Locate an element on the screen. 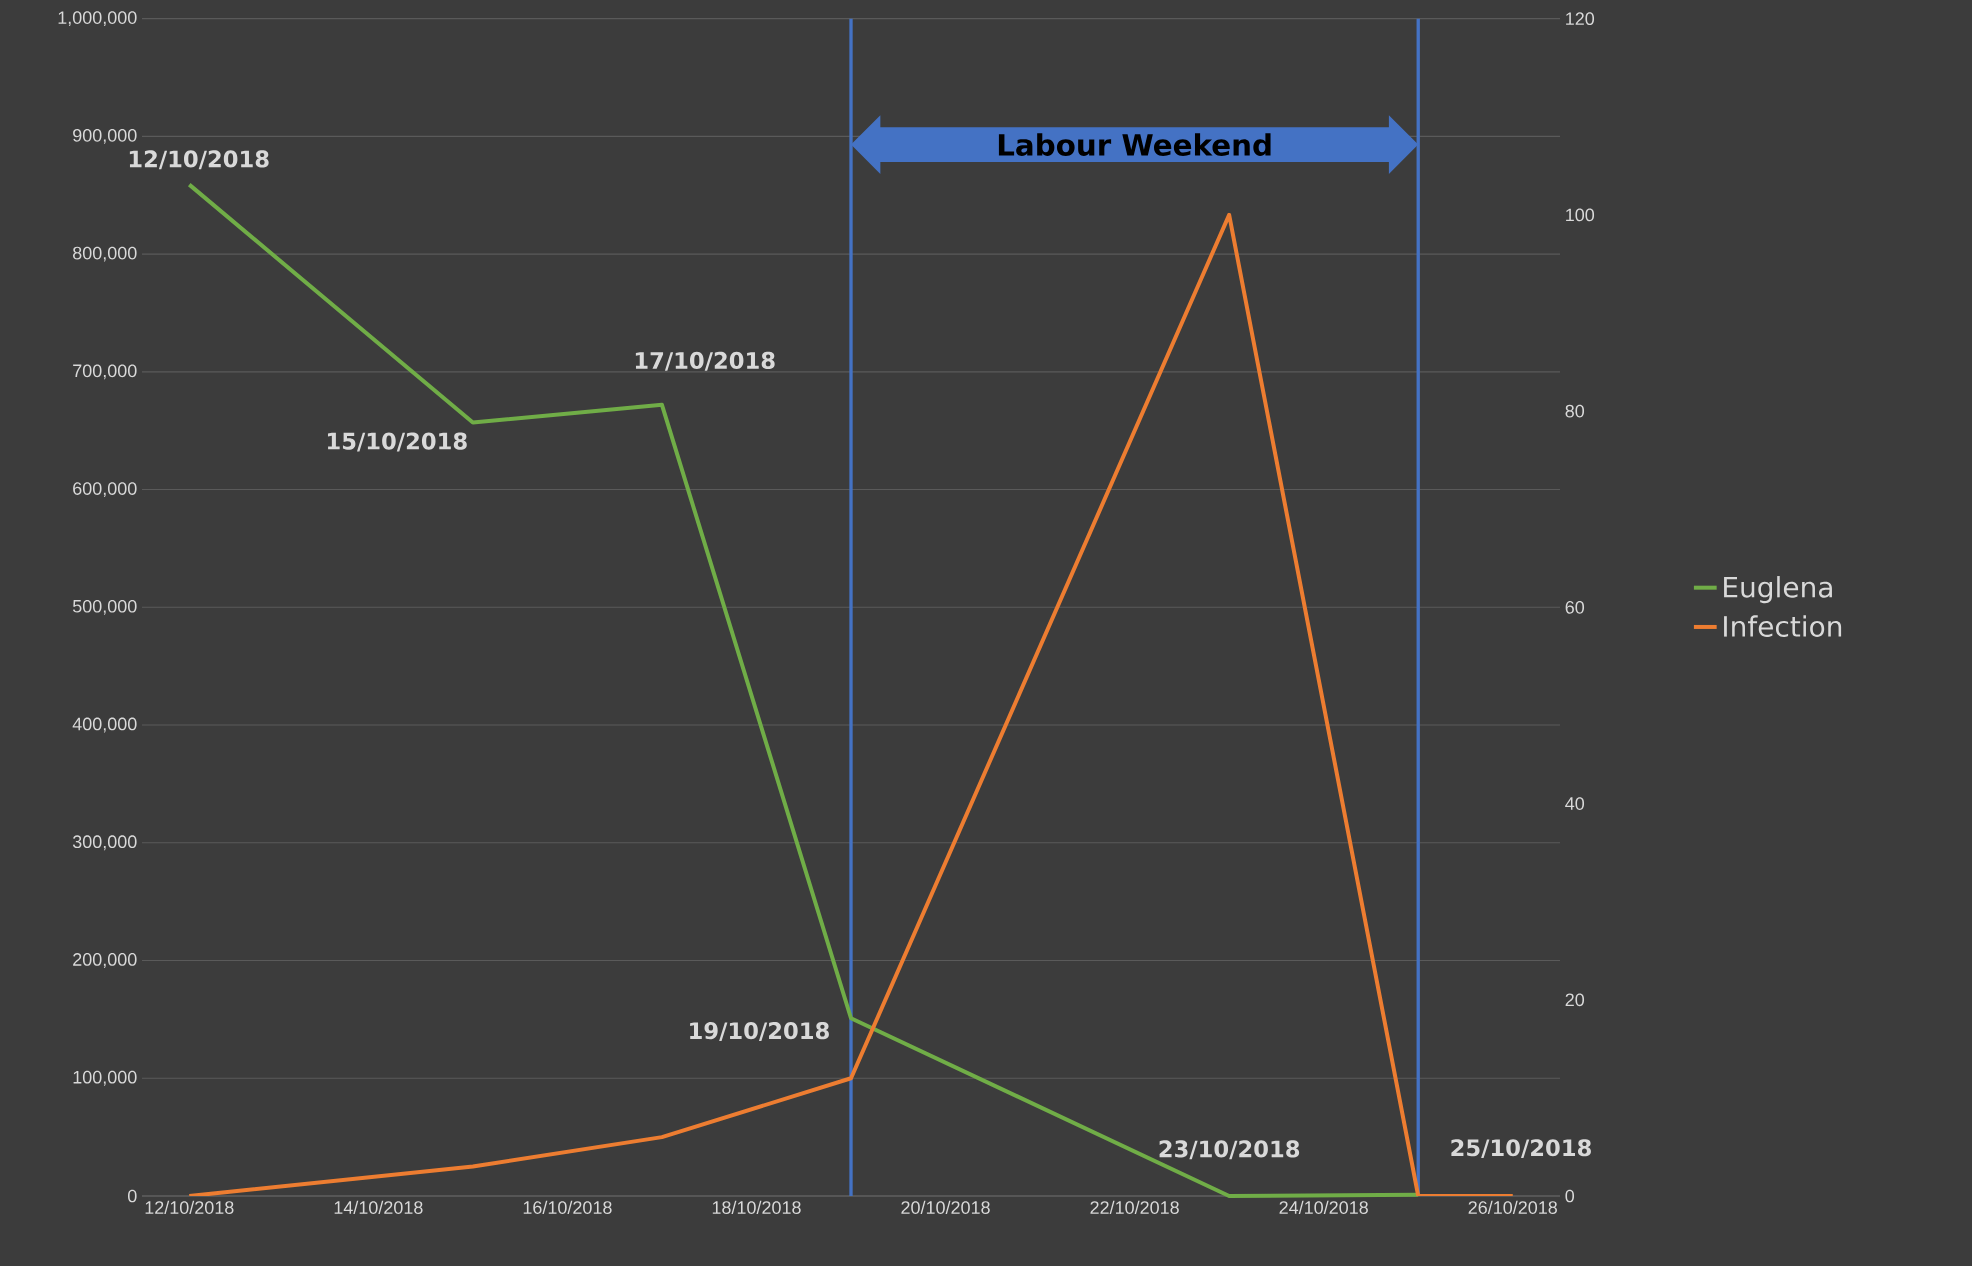 This screenshot has height=1266, width=1972. annotation: Labour Weekend is located at coordinates (1134, 144).